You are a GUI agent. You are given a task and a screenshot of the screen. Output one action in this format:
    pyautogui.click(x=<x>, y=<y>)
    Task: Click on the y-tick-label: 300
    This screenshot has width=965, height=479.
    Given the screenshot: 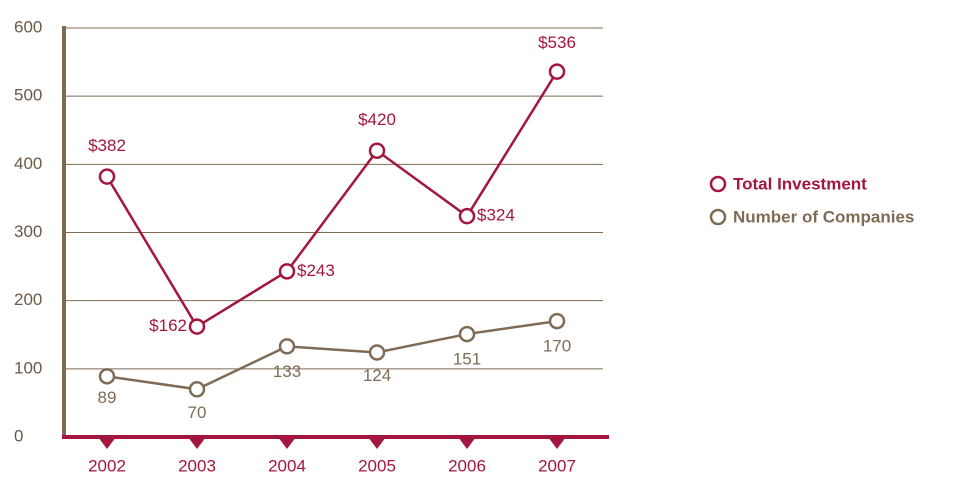 What is the action you would take?
    pyautogui.click(x=28, y=231)
    